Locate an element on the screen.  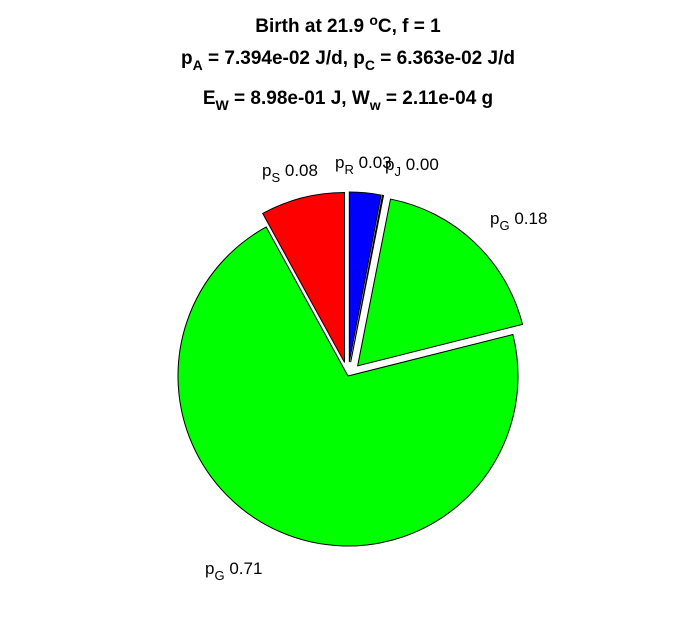
pie-slice-pJ-0.00 is located at coordinates (367, 278).